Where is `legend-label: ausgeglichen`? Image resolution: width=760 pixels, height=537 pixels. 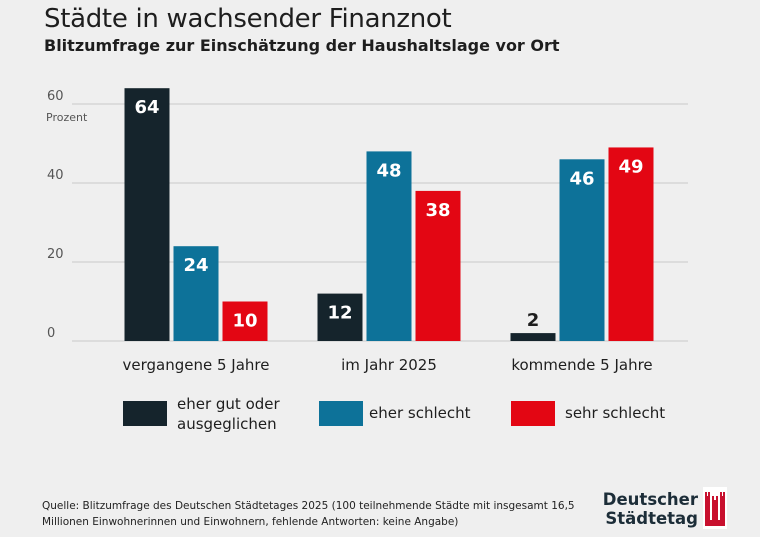
legend-label: ausgeglichen is located at coordinates (227, 424).